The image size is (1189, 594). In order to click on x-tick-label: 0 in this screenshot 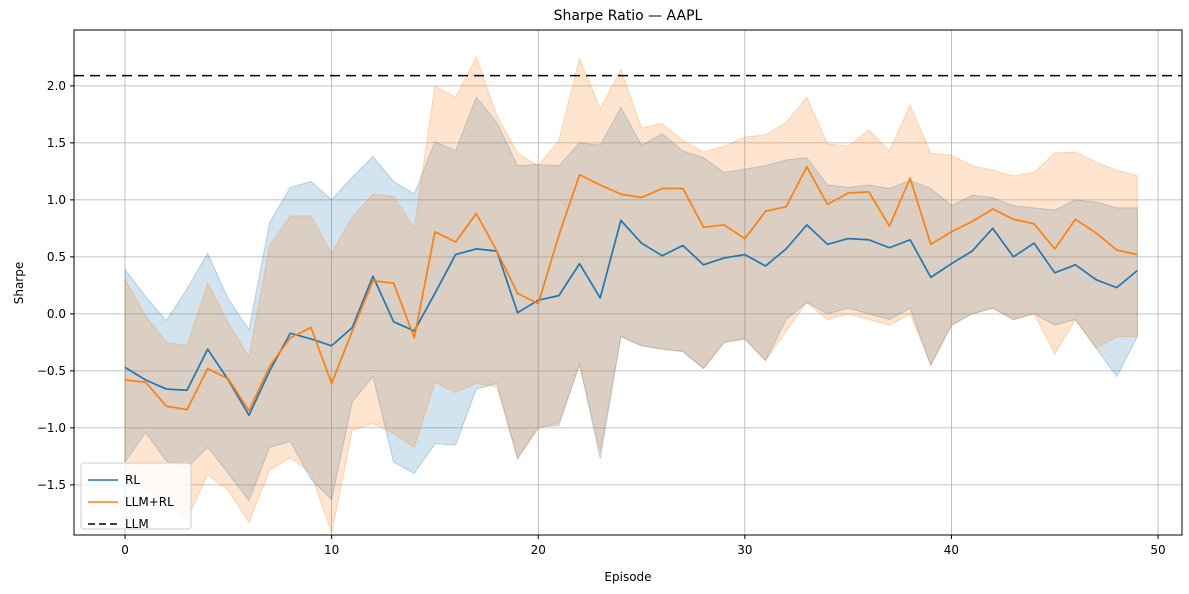, I will do `click(125, 550)`.